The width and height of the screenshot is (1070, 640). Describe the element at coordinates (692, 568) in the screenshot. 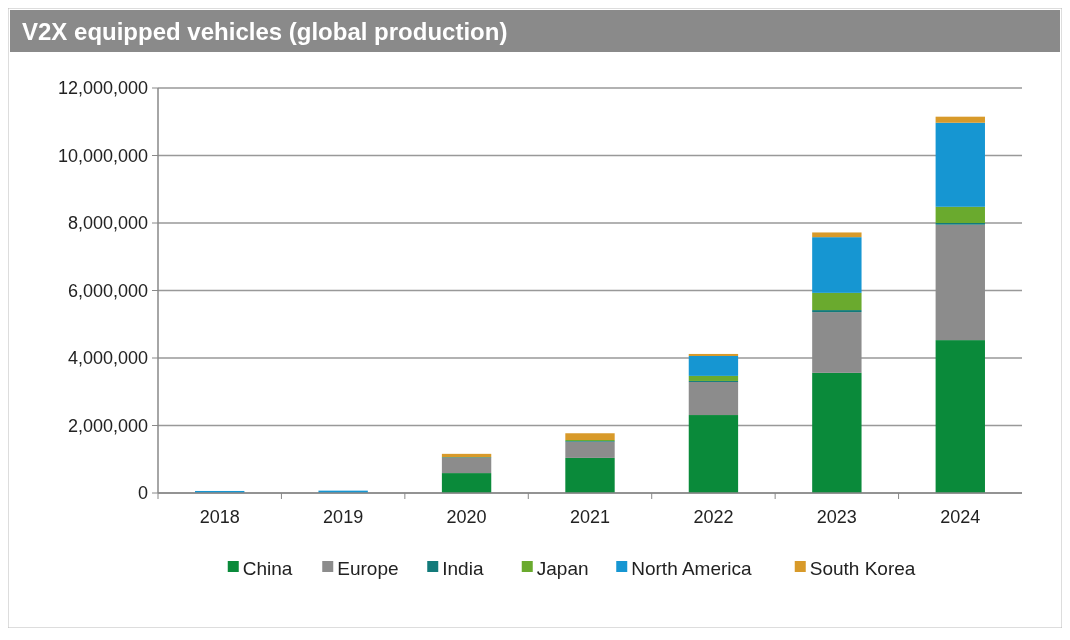

I see `legend-label: North America` at that location.